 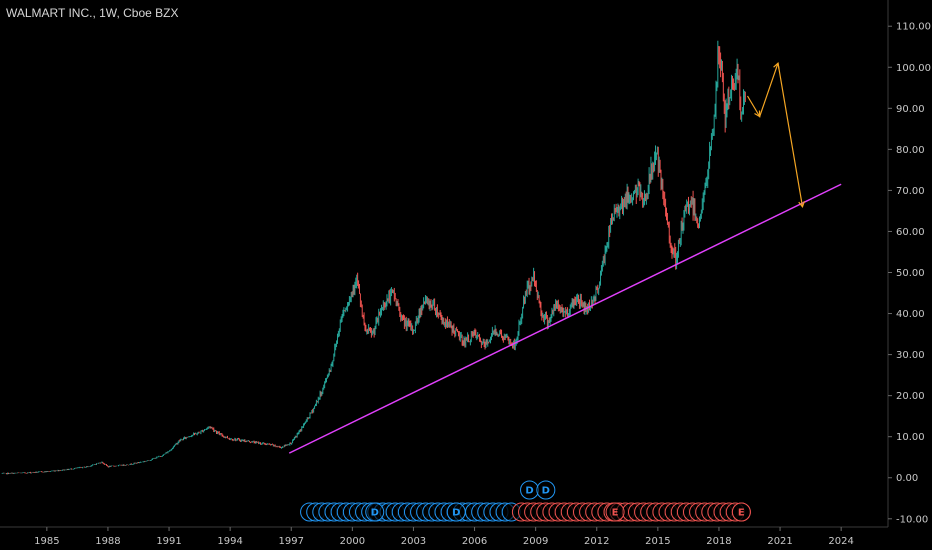 I want to click on y-tick-label: 20.00, so click(x=910, y=396).